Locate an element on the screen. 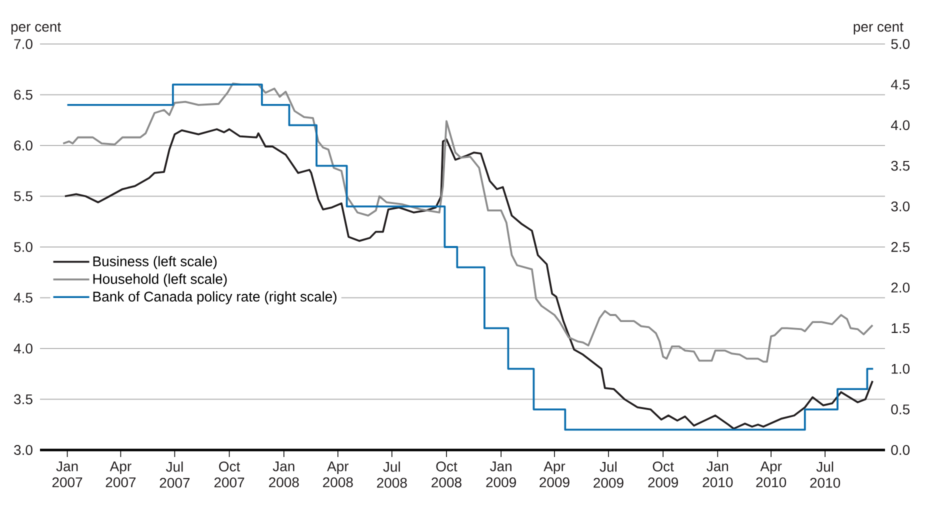  x-tick-label: Apr 2009 is located at coordinates (555, 475).